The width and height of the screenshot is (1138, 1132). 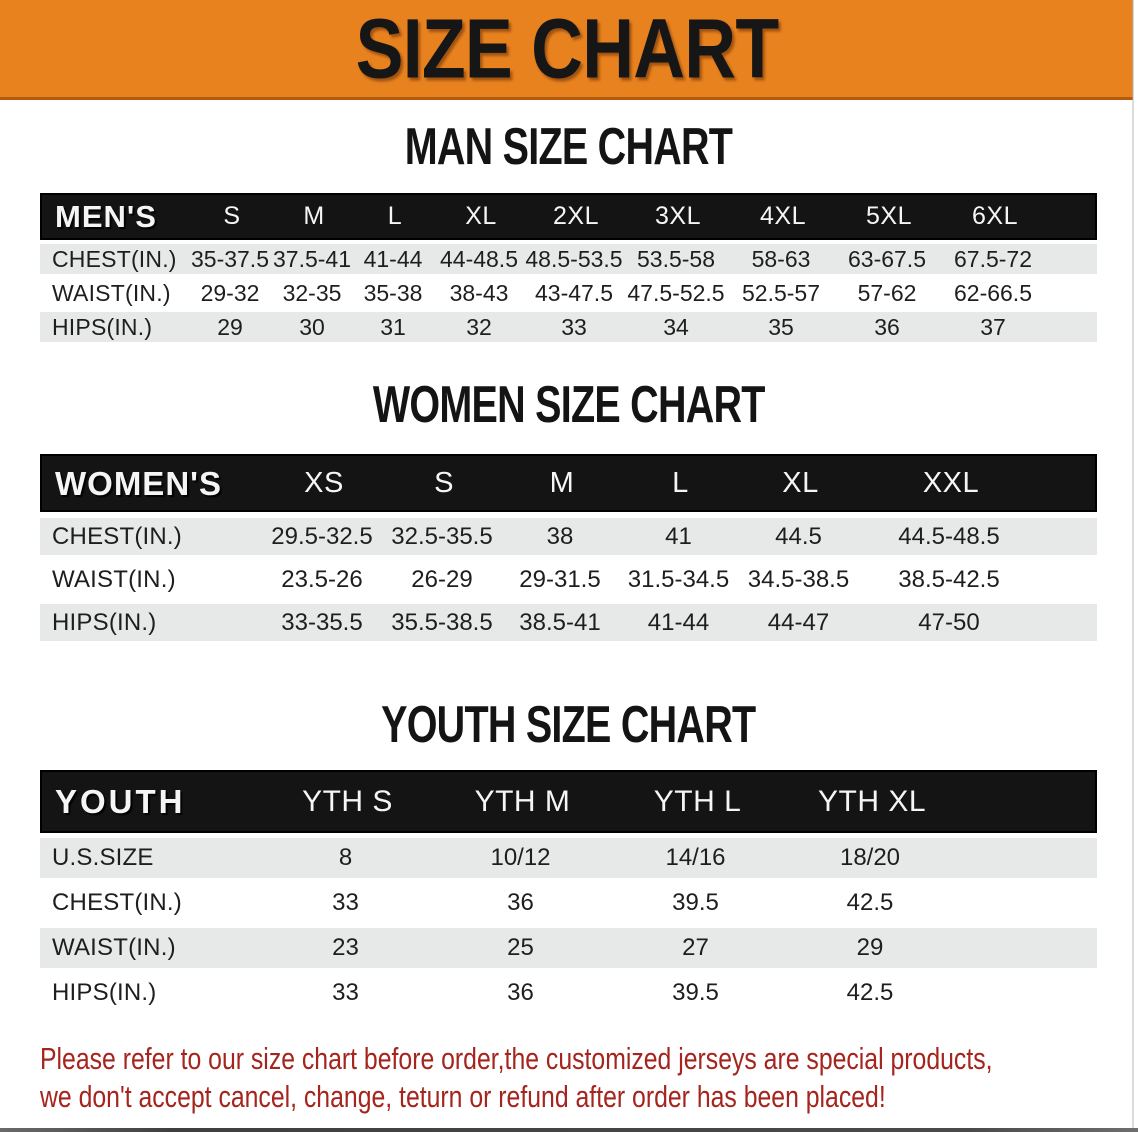 I want to click on women-section-heading-wrap: WOMEN SIZE CHART, so click(x=568, y=405).